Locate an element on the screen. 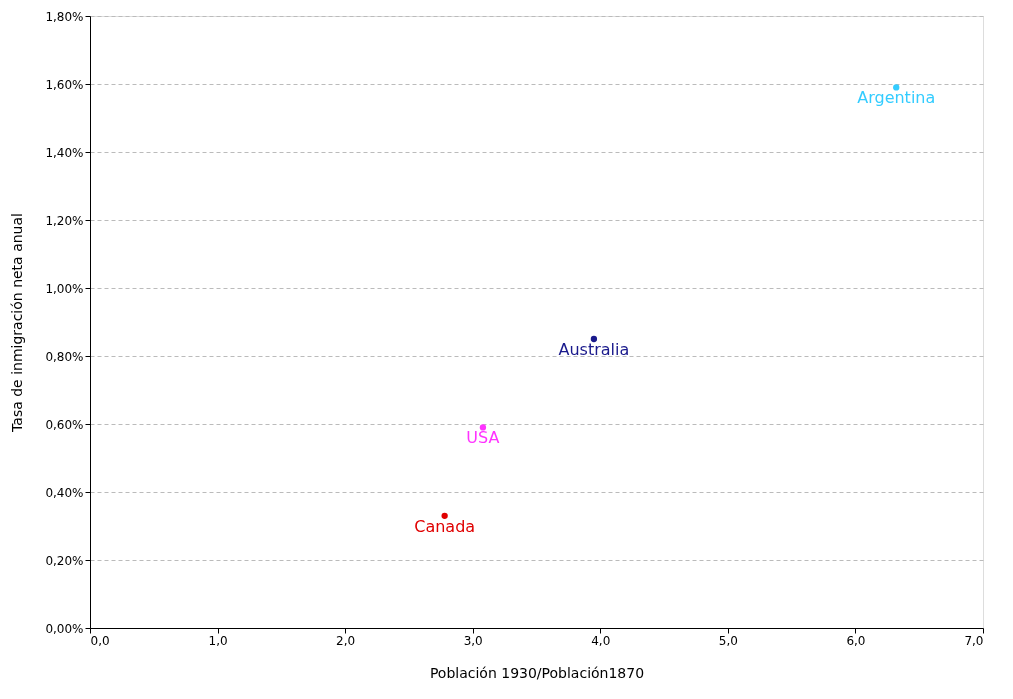  y-tick-label: 0,00% is located at coordinates (64, 628).